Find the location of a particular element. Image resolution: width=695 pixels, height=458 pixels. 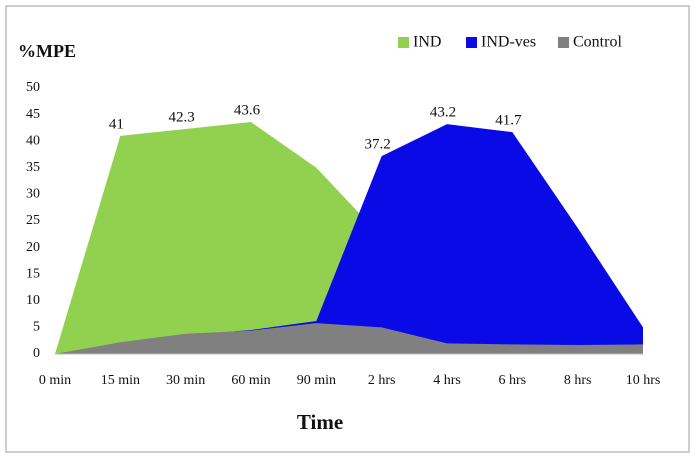

chart-title: %MPE is located at coordinates (47, 51).